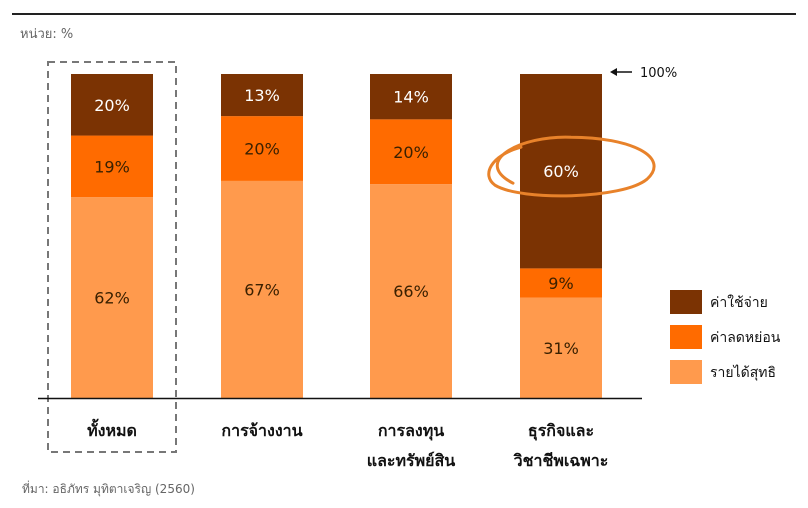 This screenshot has height=508, width=808. Describe the element at coordinates (739, 302) in the screenshot. I see `legend-label: ค่าใช้จ่าย` at that location.